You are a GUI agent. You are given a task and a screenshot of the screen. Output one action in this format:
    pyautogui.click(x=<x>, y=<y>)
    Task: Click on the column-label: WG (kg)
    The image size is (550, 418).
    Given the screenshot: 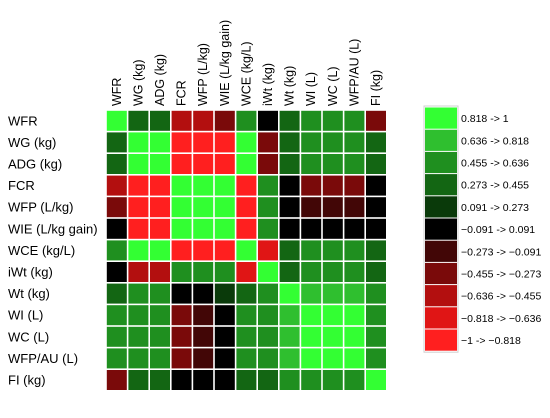 What is the action you would take?
    pyautogui.click(x=138, y=82)
    